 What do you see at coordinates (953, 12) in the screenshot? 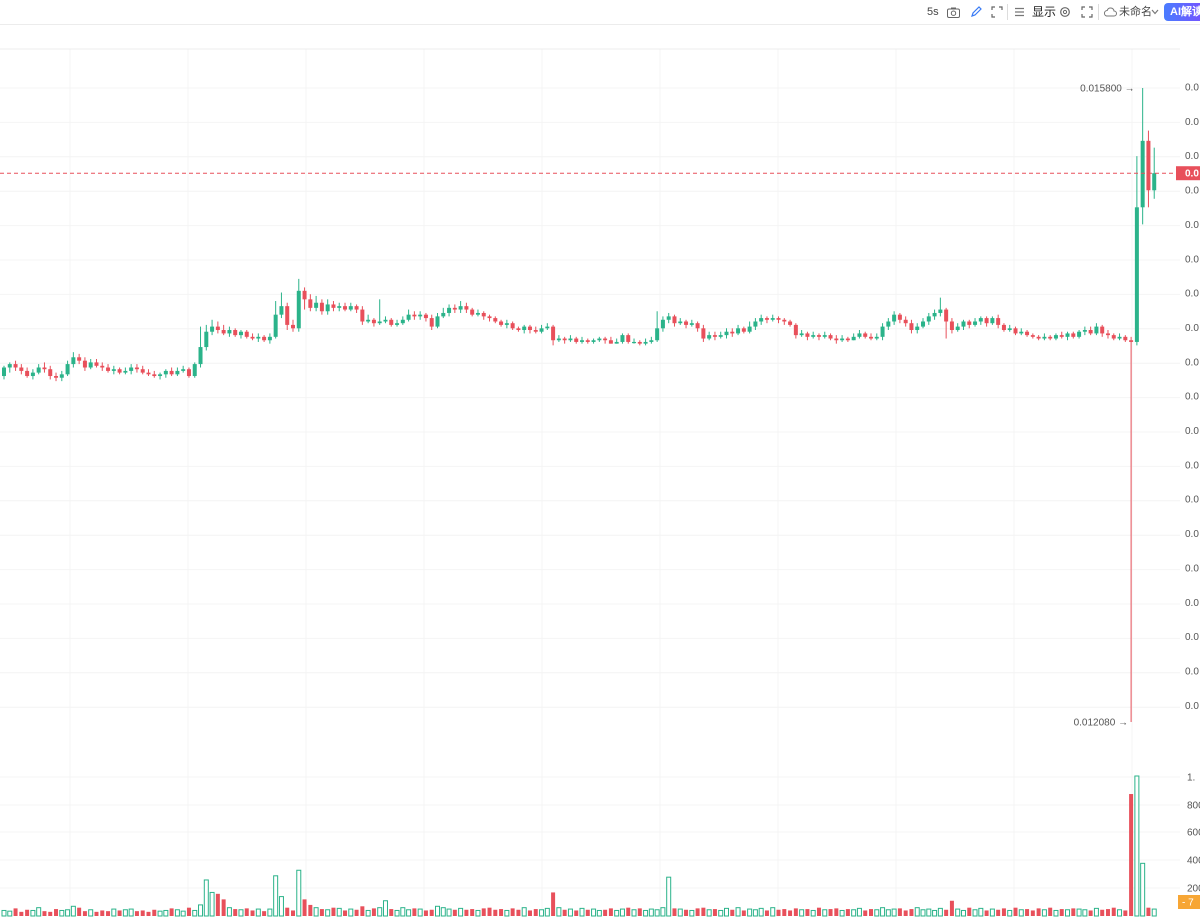
I see `camera-icon` at bounding box center [953, 12].